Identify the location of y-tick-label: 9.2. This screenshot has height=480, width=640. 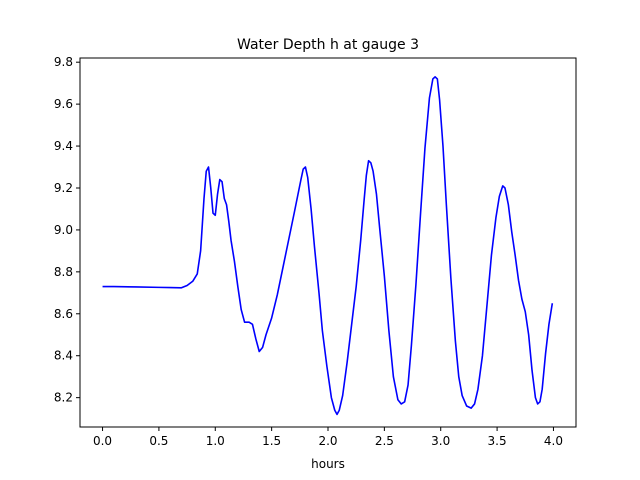
(63, 188).